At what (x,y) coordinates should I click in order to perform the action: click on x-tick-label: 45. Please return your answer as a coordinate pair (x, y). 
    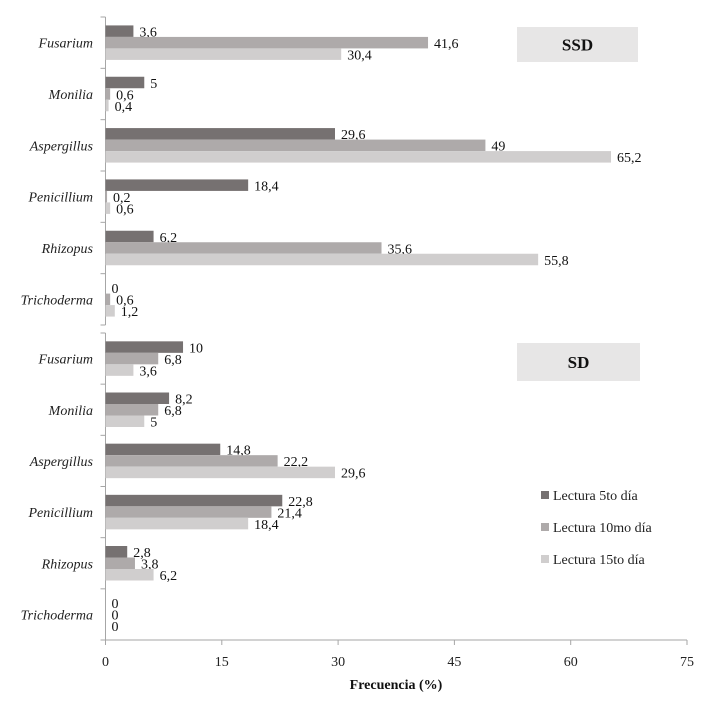
    Looking at the image, I should click on (454, 662).